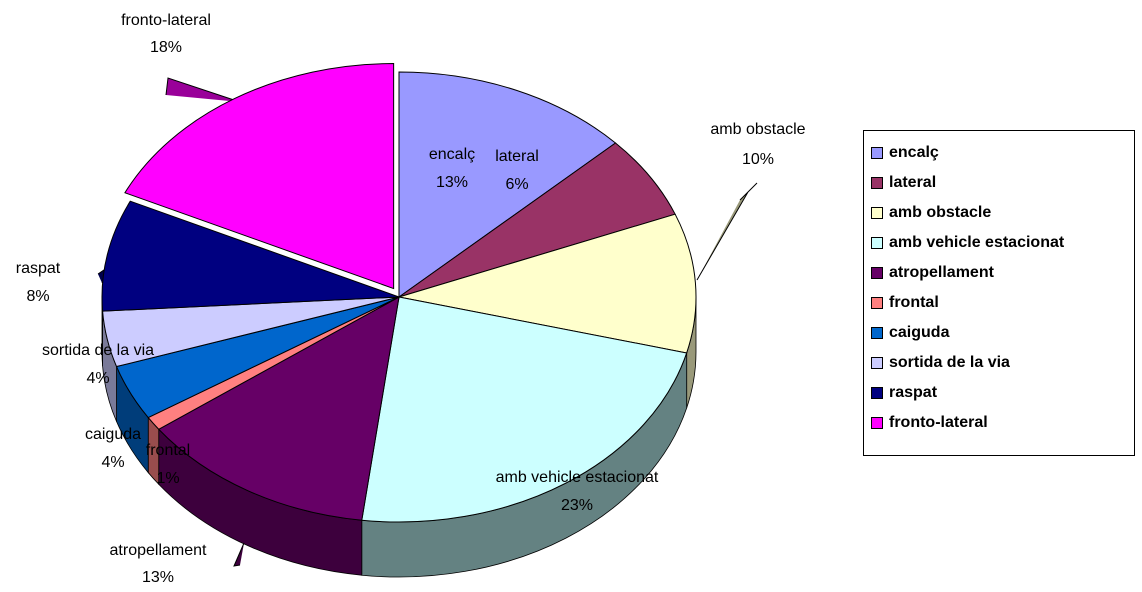 This screenshot has height=592, width=1142. I want to click on legend-item-caiguda: caiguda, so click(1002, 333).